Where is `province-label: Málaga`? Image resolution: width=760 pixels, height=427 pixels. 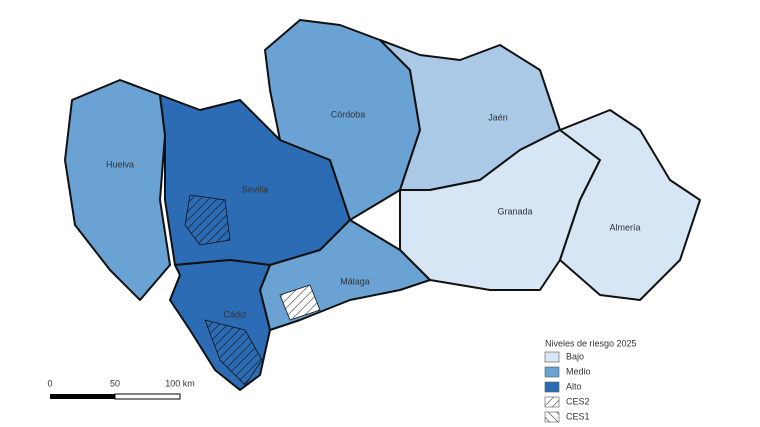
province-label: Málaga is located at coordinates (355, 281).